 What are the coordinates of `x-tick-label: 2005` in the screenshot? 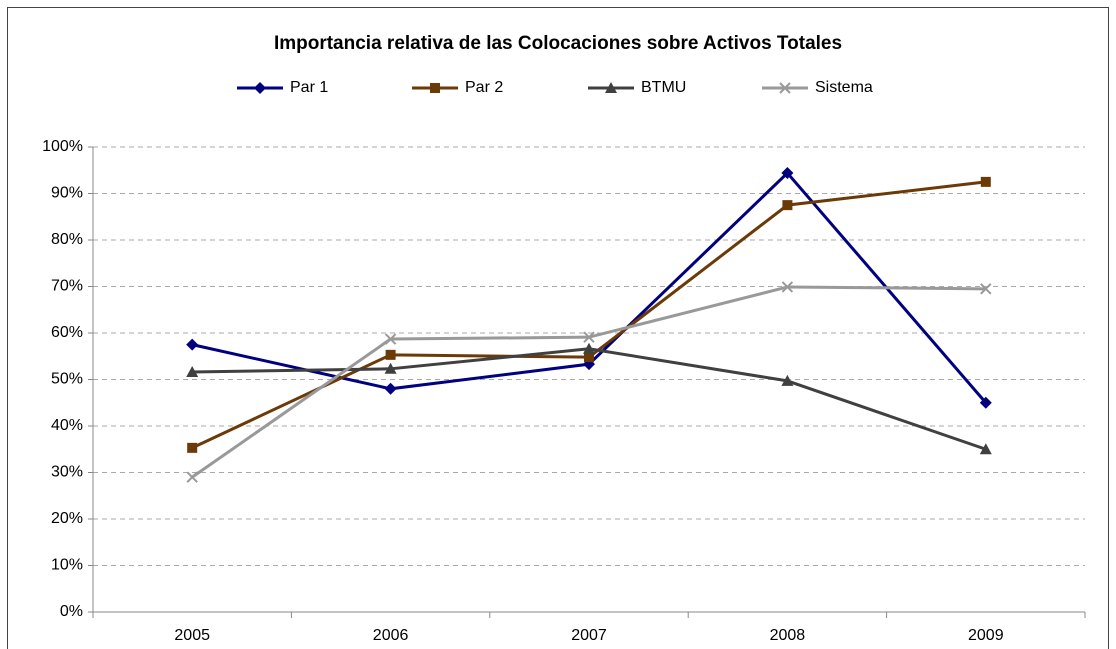 It's located at (192, 635).